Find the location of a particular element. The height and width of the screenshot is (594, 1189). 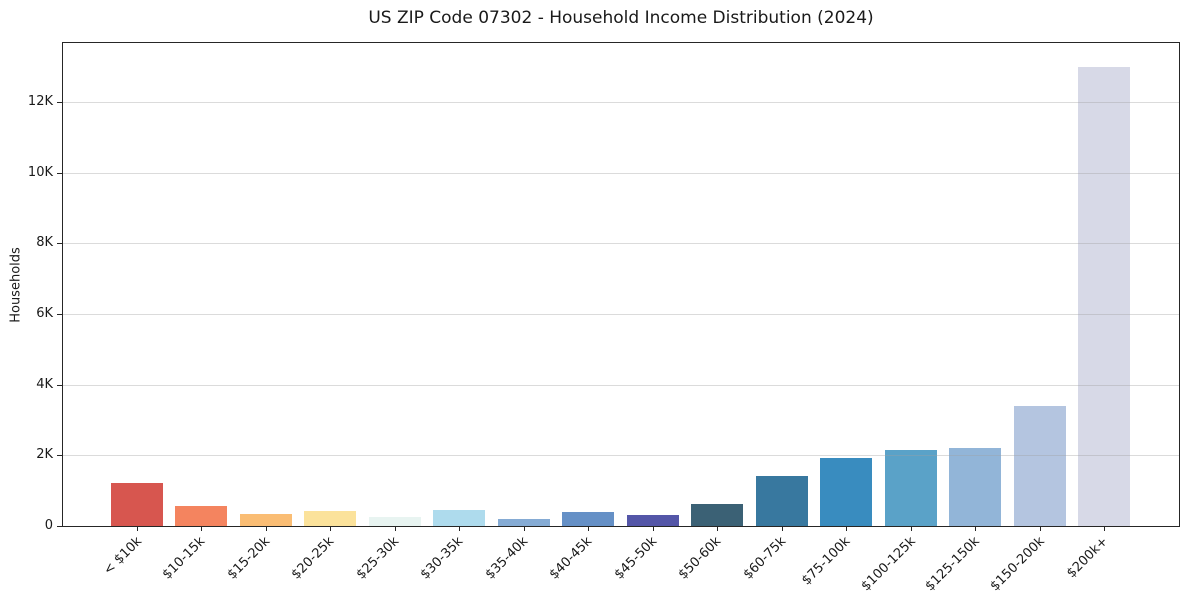

y-tick-label: 2K is located at coordinates (44, 455).